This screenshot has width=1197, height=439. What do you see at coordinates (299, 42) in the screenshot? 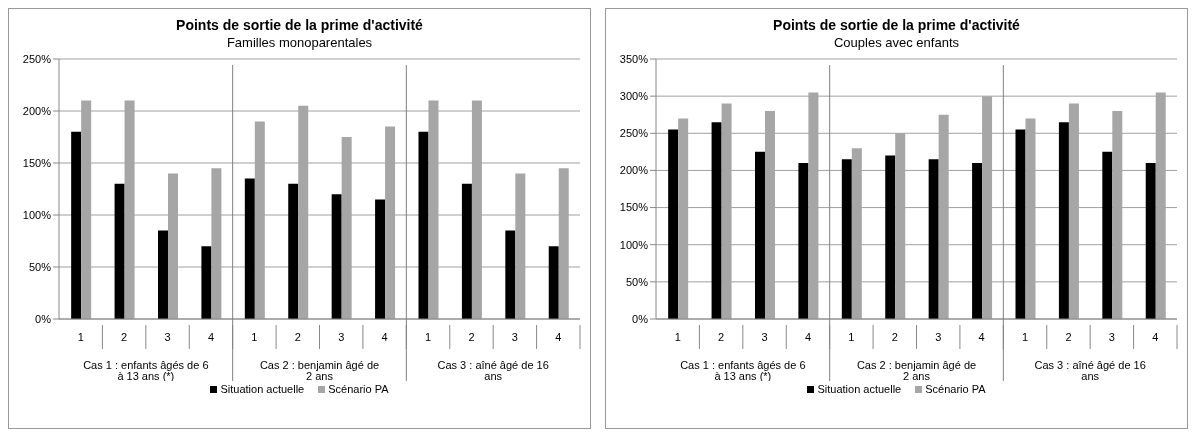
I see `chart-subtitle: Familles monoparentales` at bounding box center [299, 42].